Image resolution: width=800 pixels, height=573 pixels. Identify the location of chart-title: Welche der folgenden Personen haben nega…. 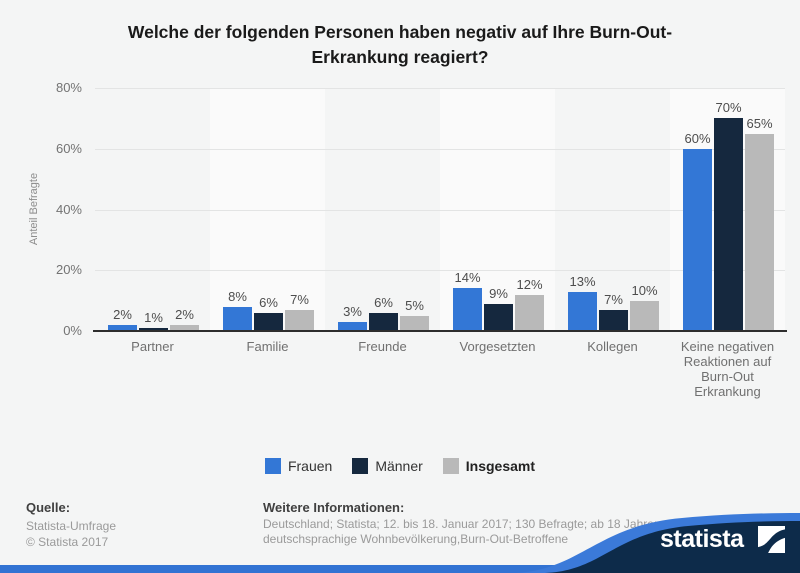
(400, 45).